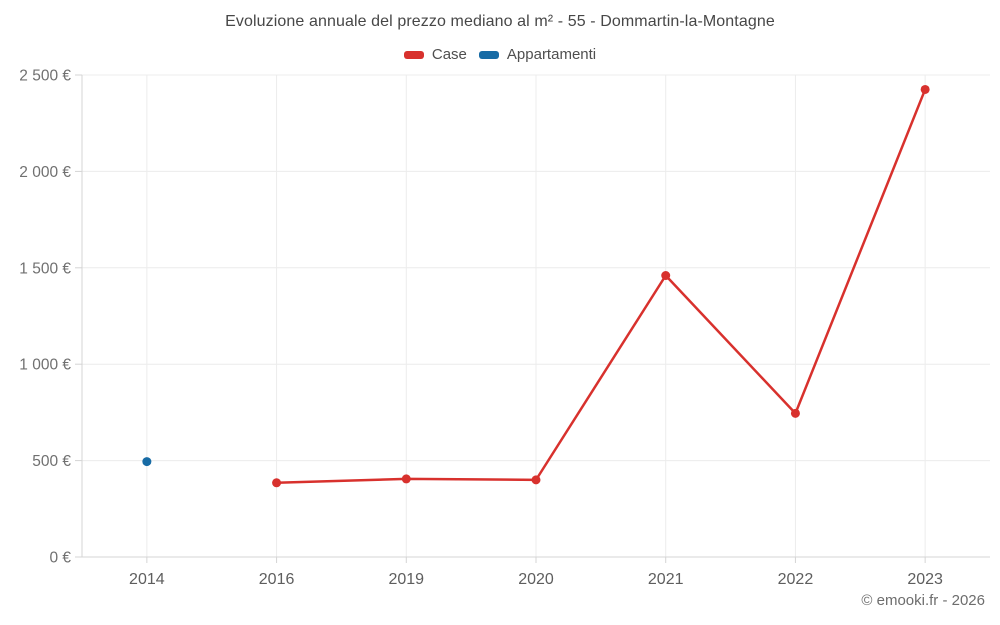 The width and height of the screenshot is (1000, 625). I want to click on x-tick-label: 2022, so click(796, 579).